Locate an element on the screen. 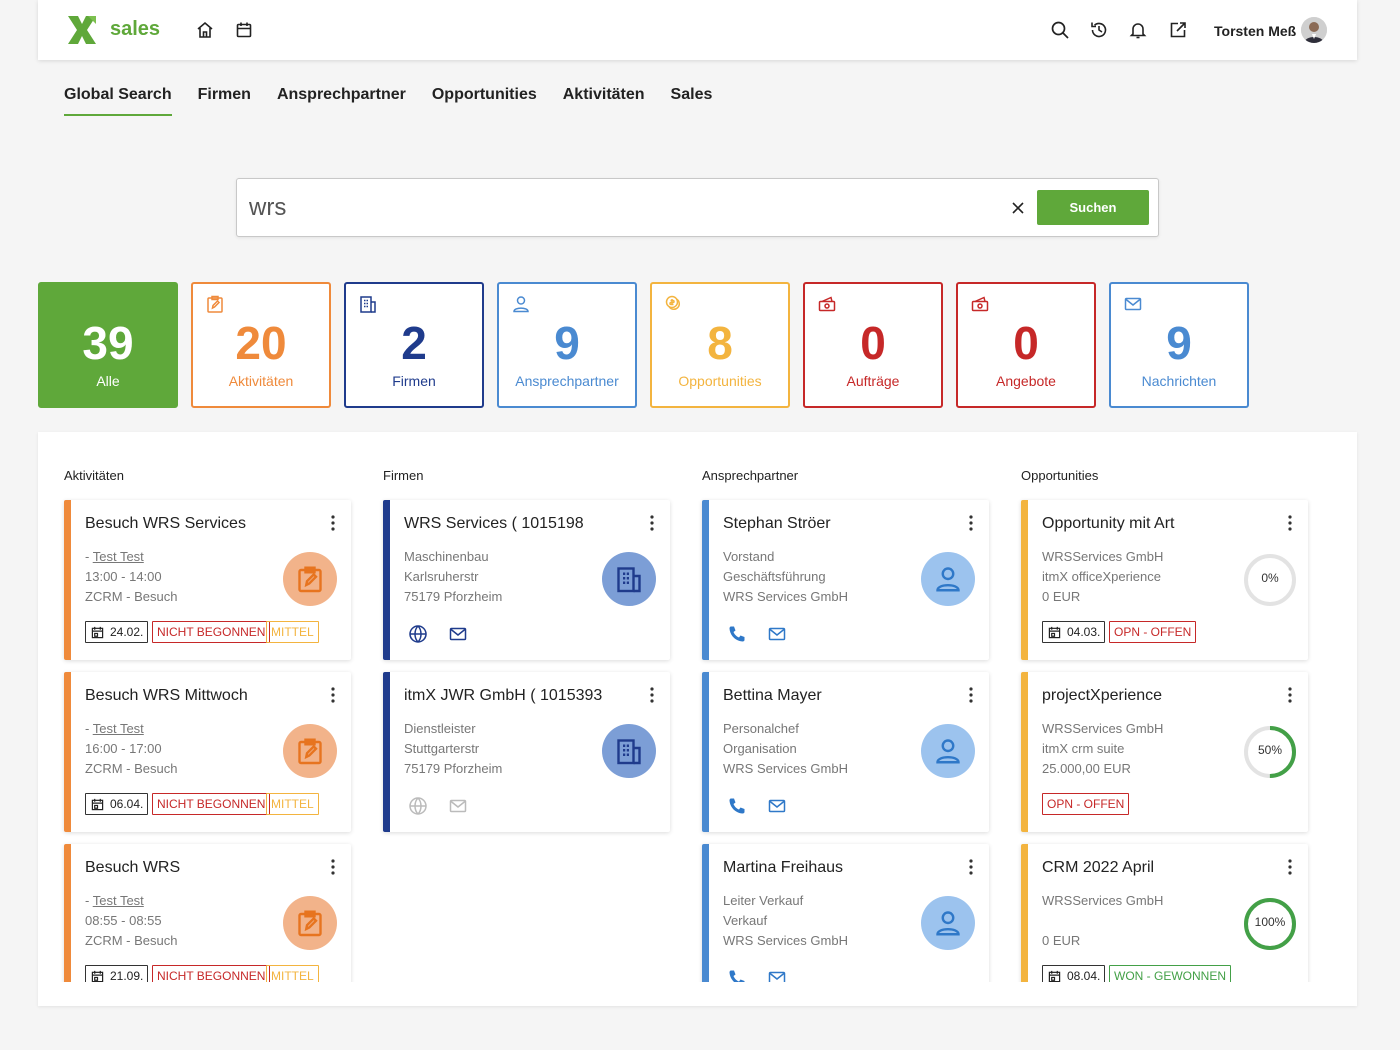 This screenshot has height=1050, width=1400. tile-opportunities: 8 Opportunities is located at coordinates (720, 345).